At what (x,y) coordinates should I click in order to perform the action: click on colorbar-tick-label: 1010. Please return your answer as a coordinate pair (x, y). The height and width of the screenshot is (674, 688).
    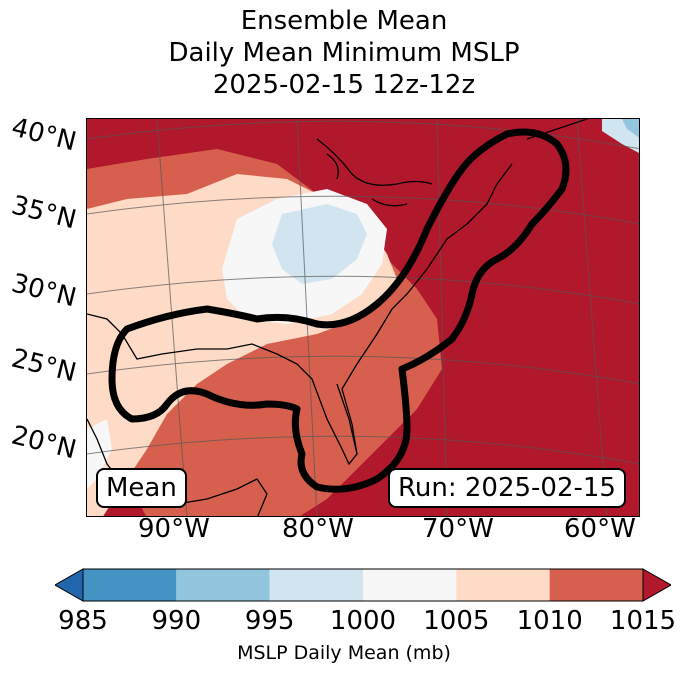
    Looking at the image, I should click on (549, 621).